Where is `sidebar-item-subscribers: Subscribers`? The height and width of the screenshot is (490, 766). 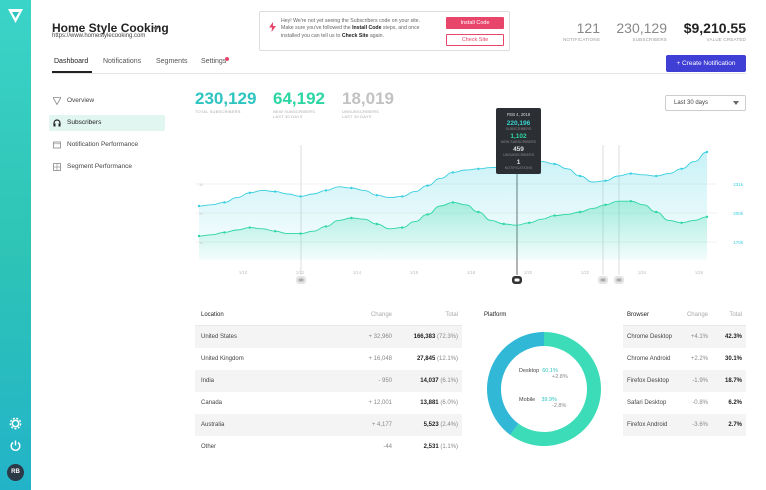
sidebar-item-subscribers: Subscribers is located at coordinates (107, 123).